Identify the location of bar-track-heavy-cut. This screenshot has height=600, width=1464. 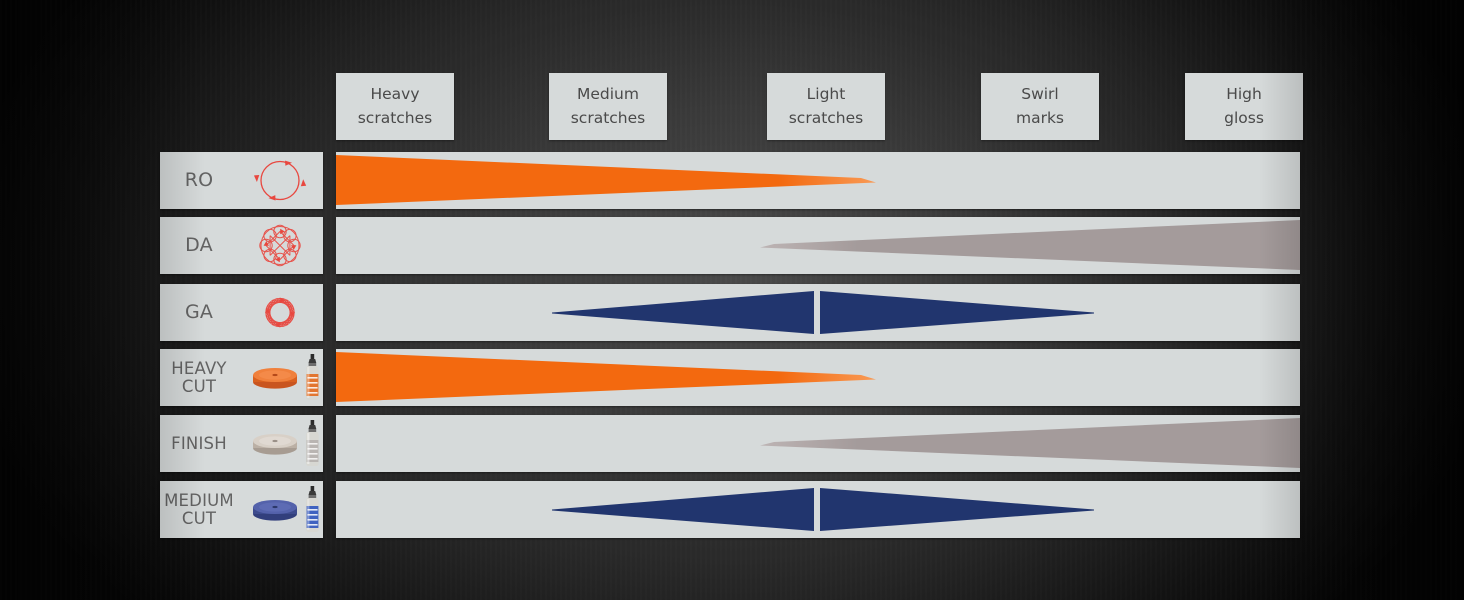
(818, 377).